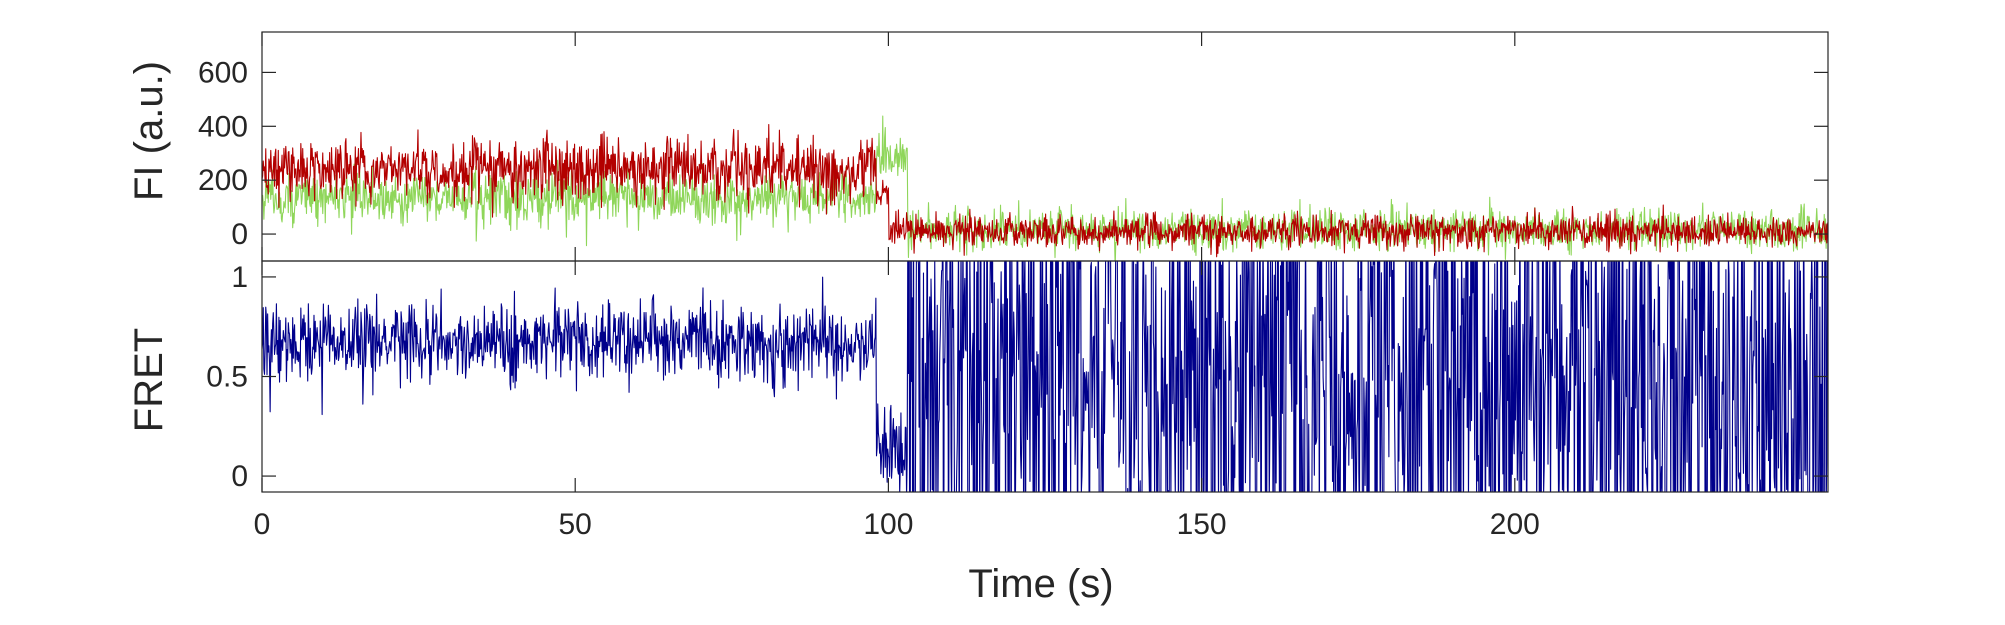 Image resolution: width=2005 pixels, height=625 pixels. What do you see at coordinates (888, 524) in the screenshot?
I see `x-tick-label: 100` at bounding box center [888, 524].